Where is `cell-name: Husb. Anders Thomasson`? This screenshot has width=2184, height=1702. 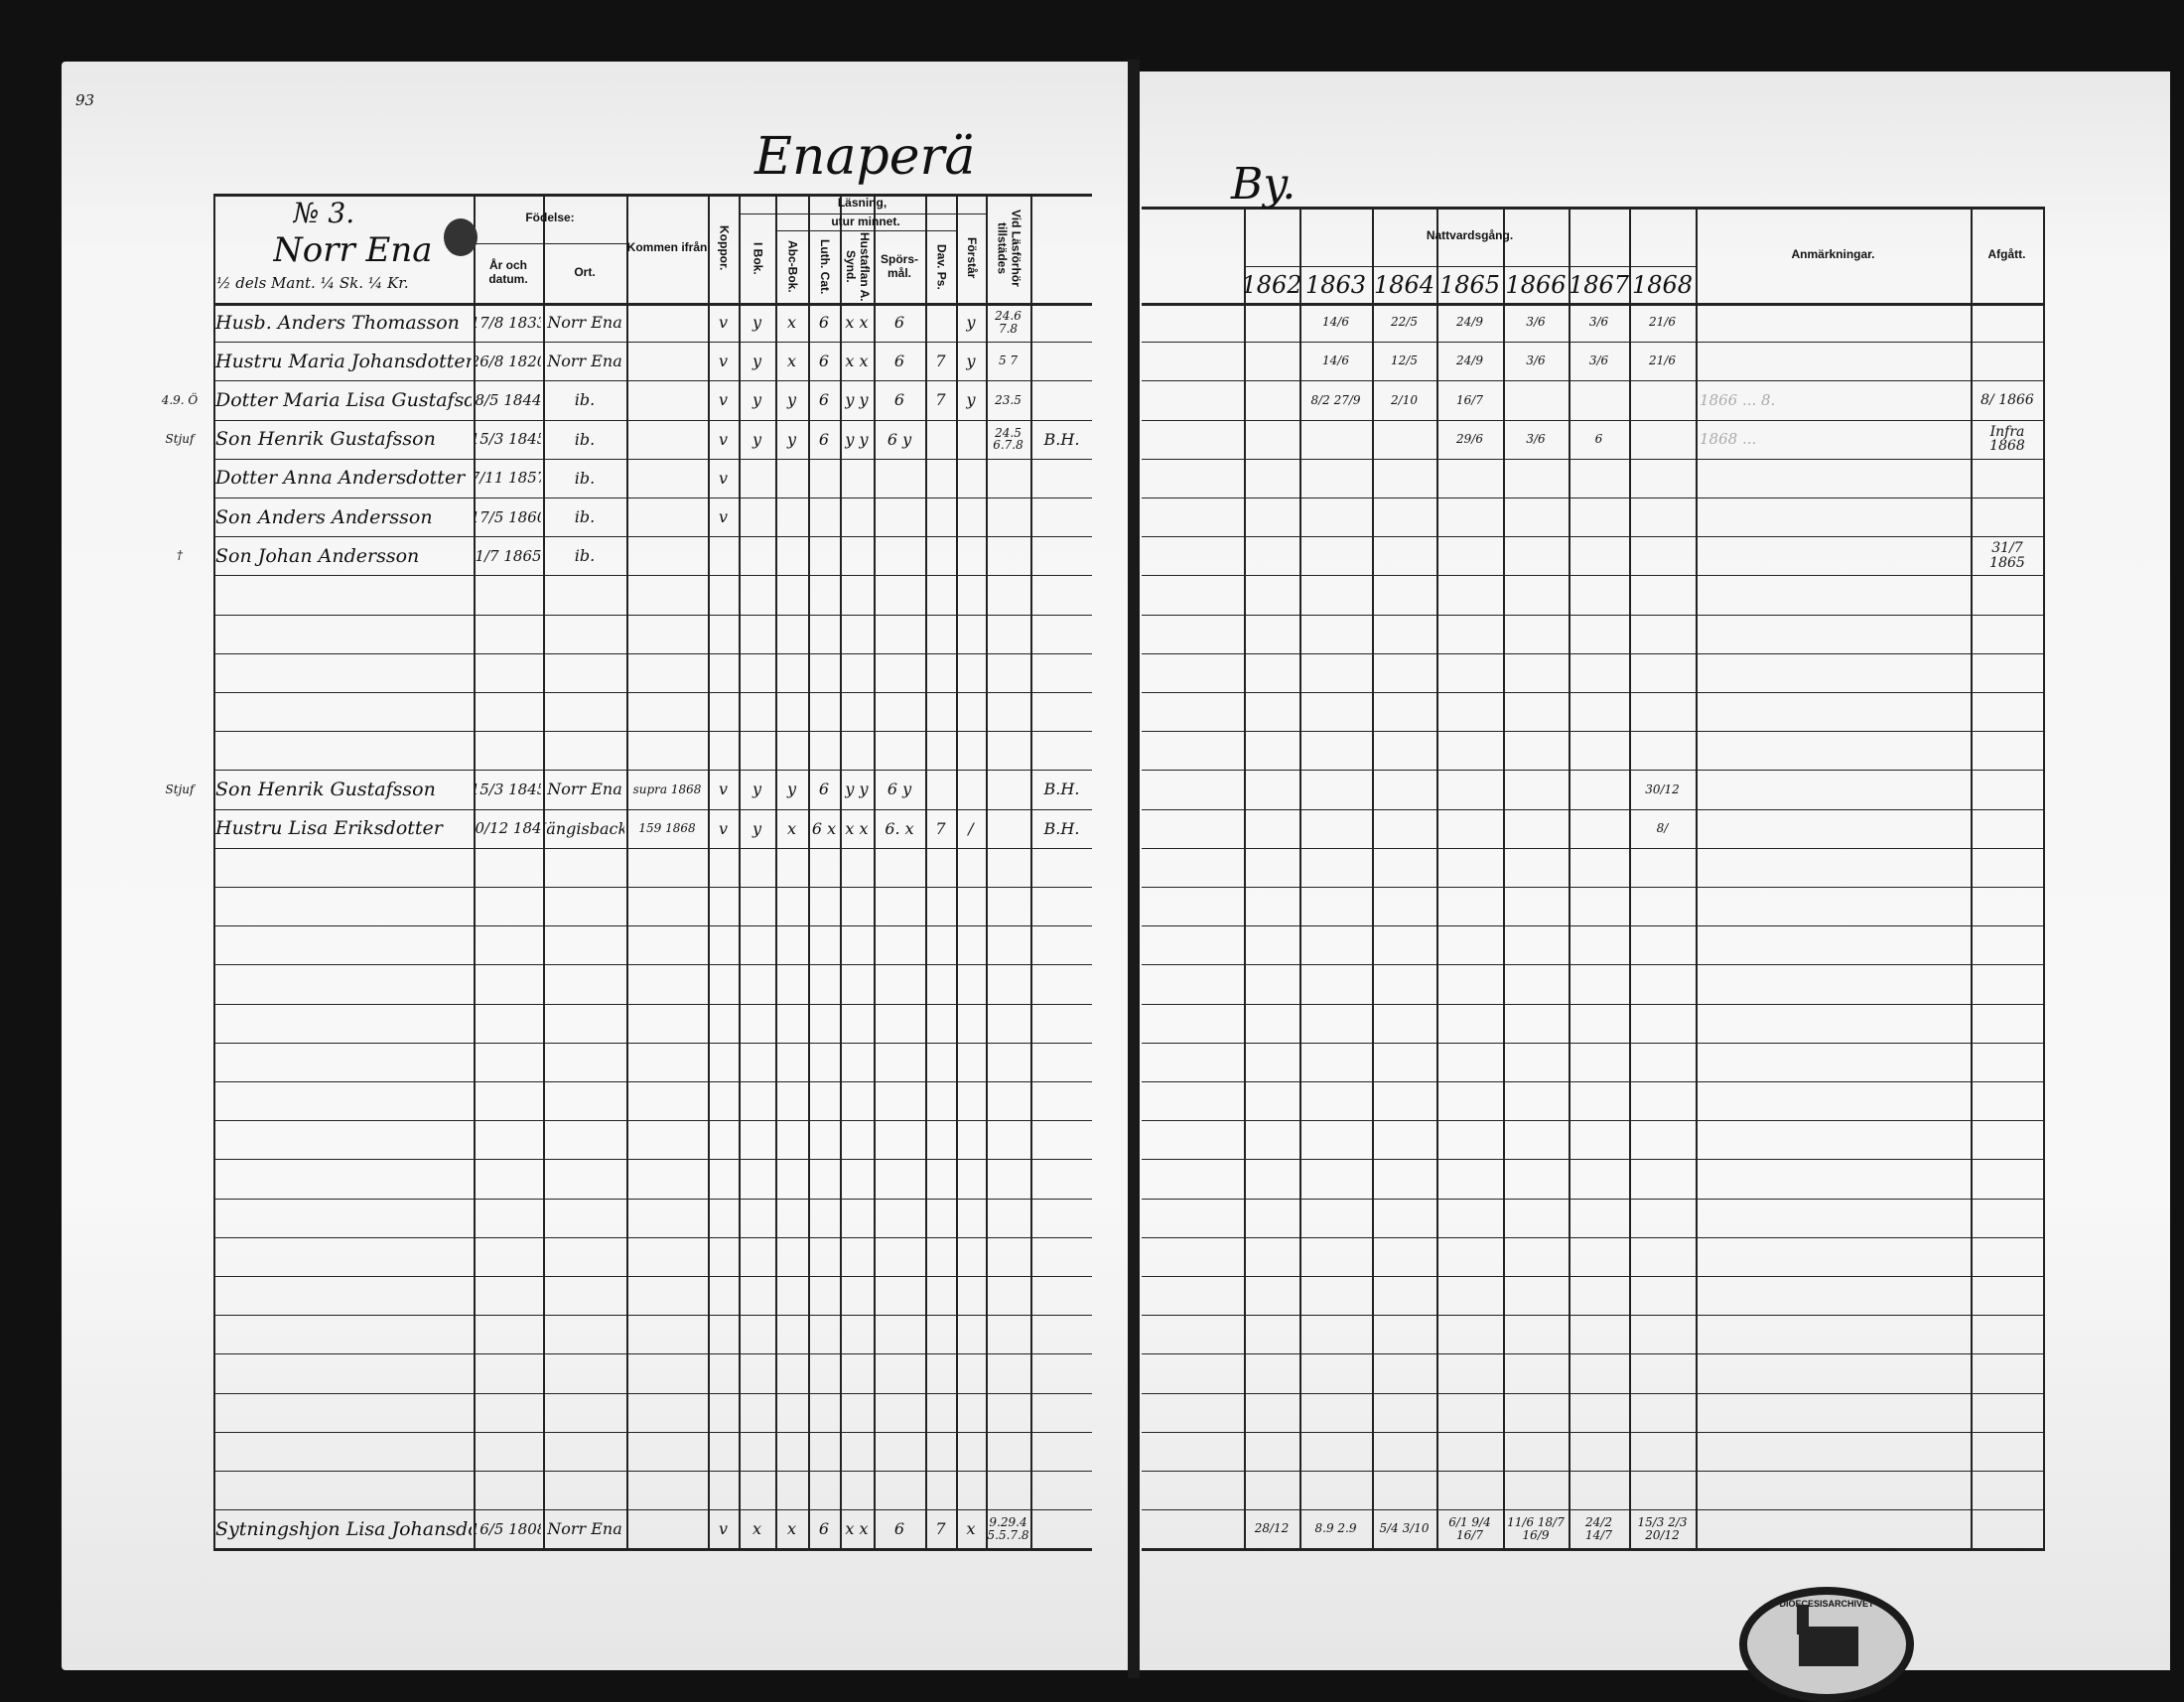
cell-name: Husb. Anders Thomasson is located at coordinates (337, 322).